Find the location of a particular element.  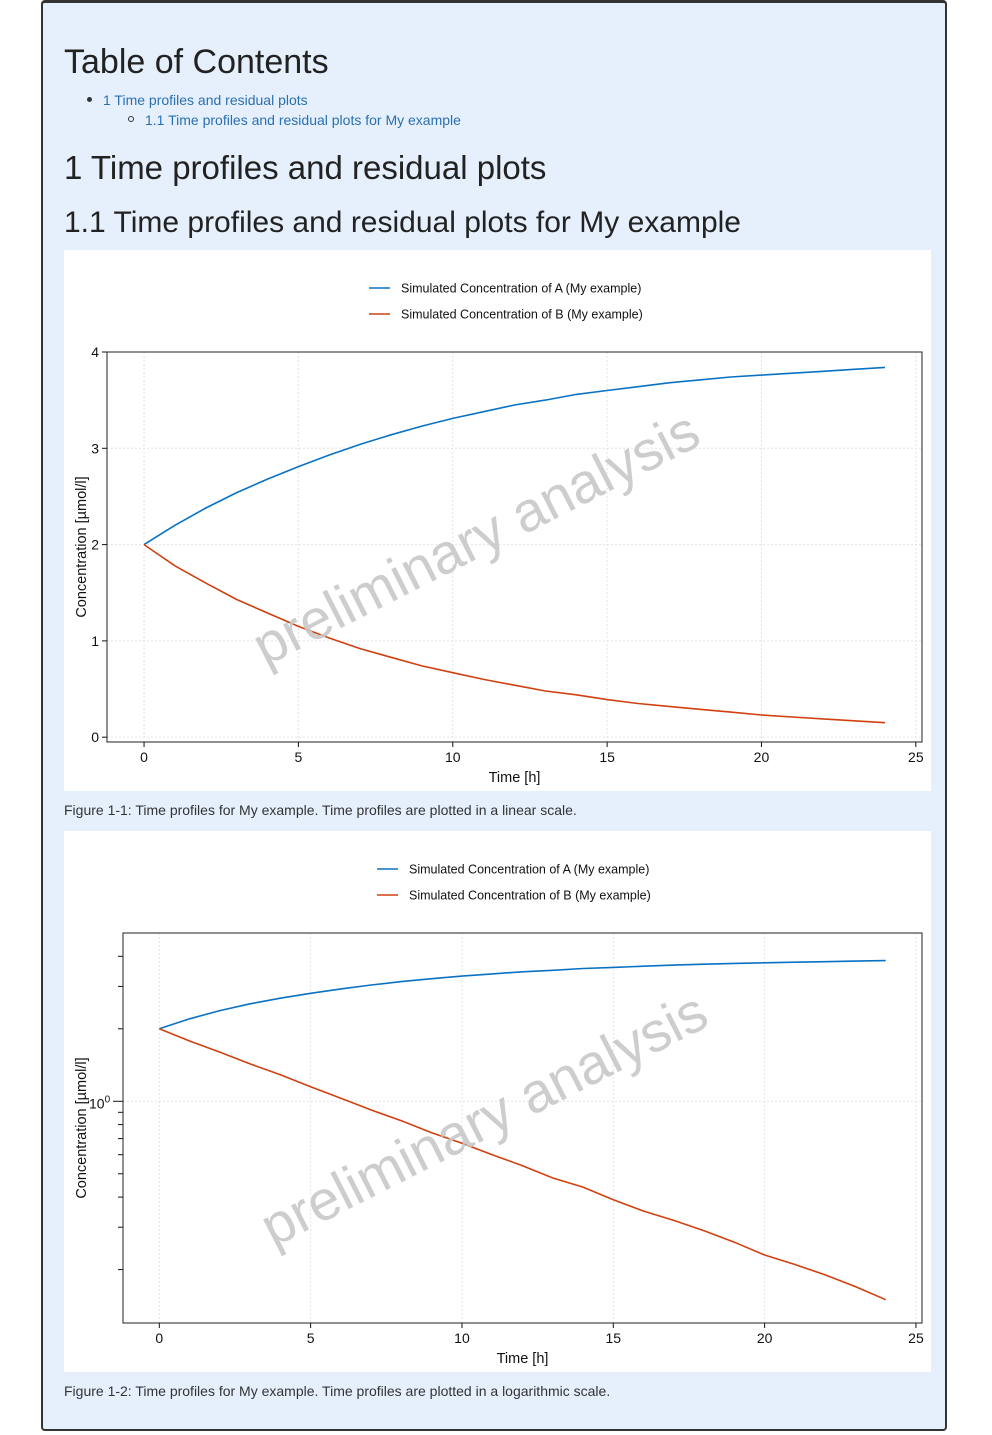

y-tick-label-2: 2 is located at coordinates (95, 545).